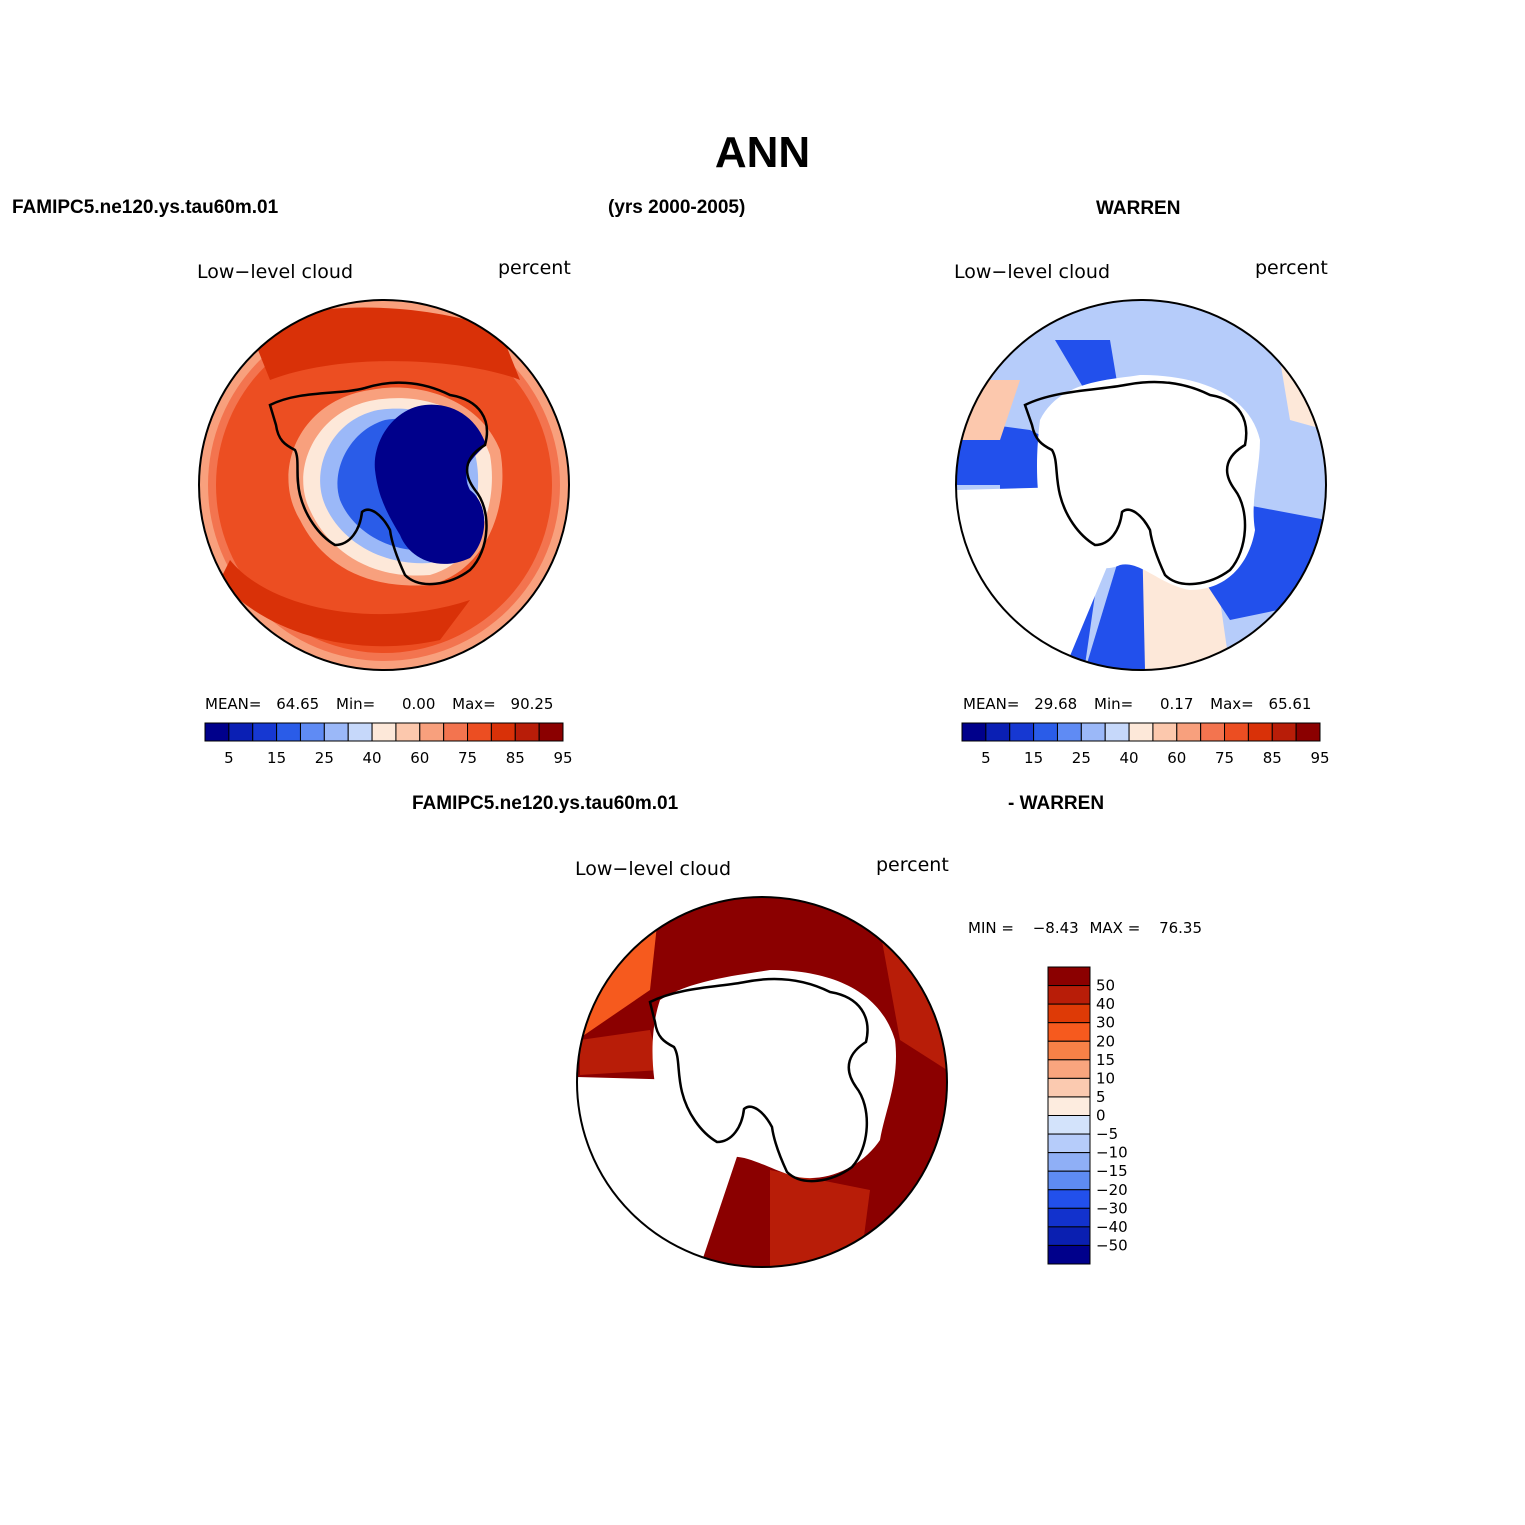  What do you see at coordinates (762, 152) in the screenshot?
I see `plot-title: ANN` at bounding box center [762, 152].